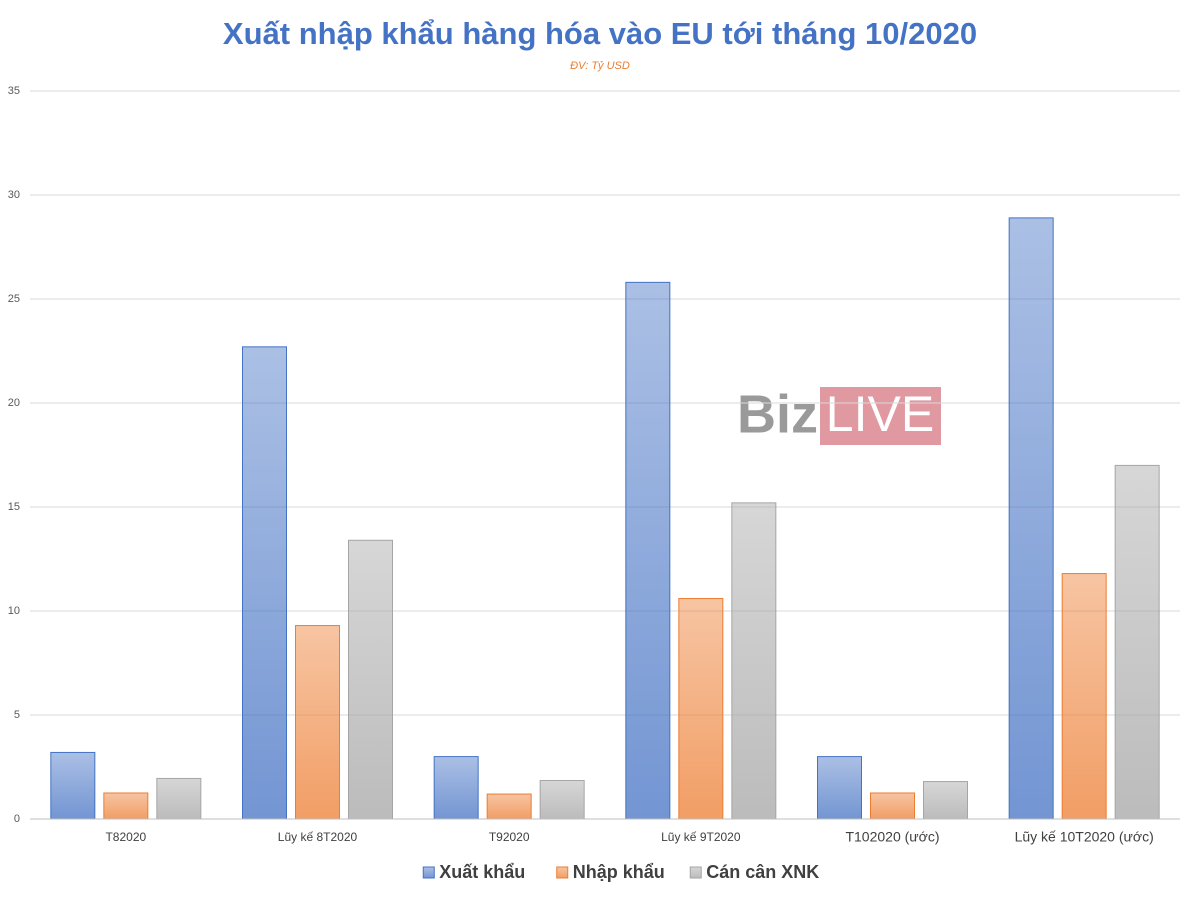 This screenshot has width=1200, height=899. Describe the element at coordinates (482, 872) in the screenshot. I see `legend-label: Xuất khẩu` at that location.